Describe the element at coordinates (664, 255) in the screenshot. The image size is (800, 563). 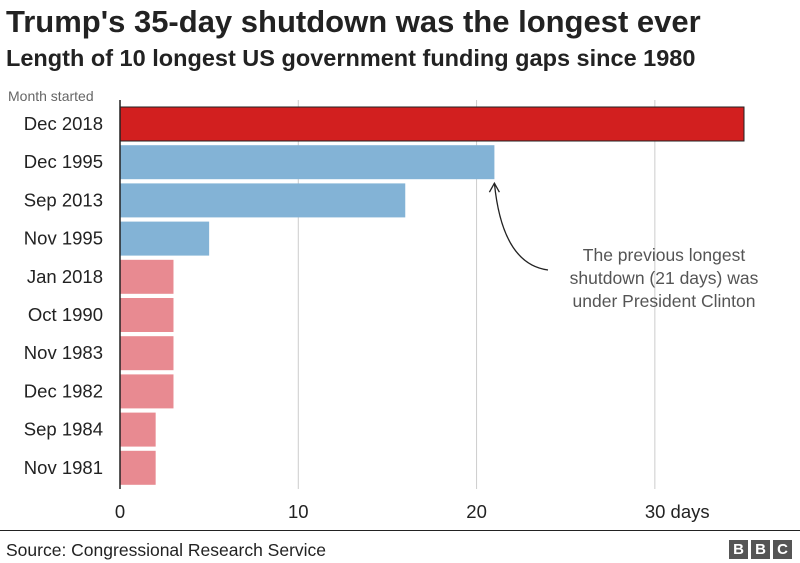
I see `annotation-text: The previous longest` at that location.